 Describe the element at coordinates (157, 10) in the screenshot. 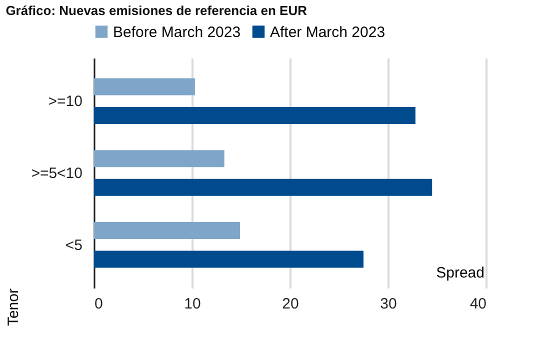

I see `chart-title: Gráfico: Nuevas emisiones de referencia en EUR` at that location.